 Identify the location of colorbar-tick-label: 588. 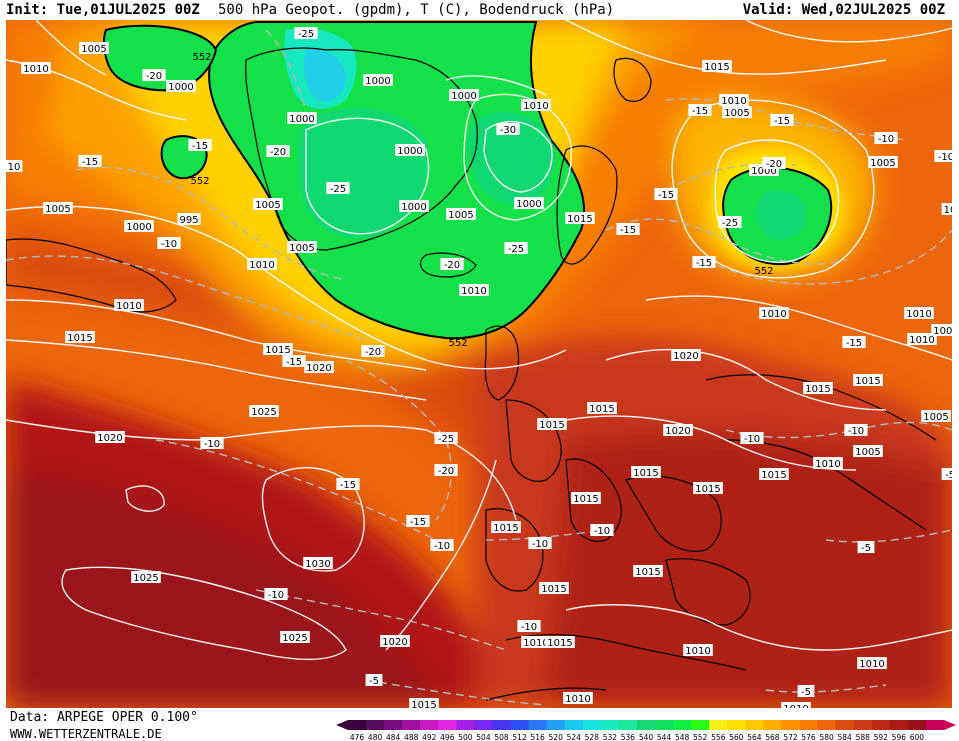
(863, 737).